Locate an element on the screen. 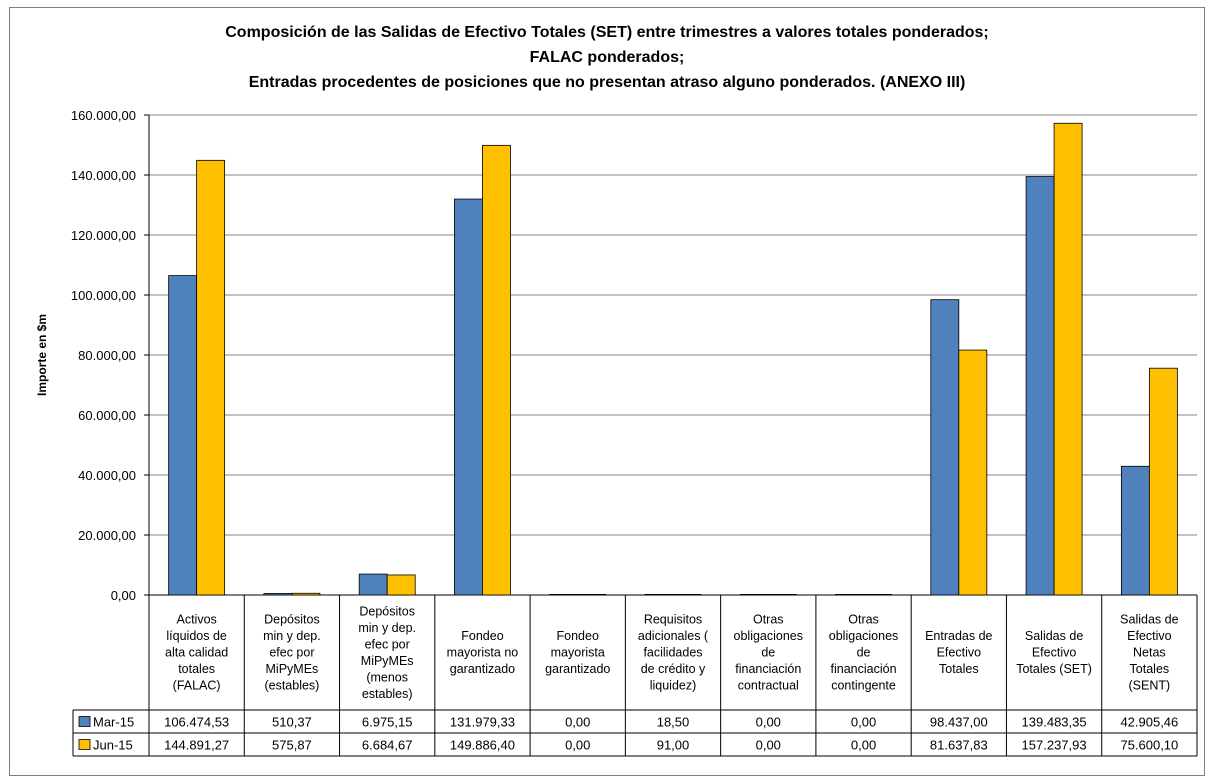  category-label: líquidos de is located at coordinates (196, 636).